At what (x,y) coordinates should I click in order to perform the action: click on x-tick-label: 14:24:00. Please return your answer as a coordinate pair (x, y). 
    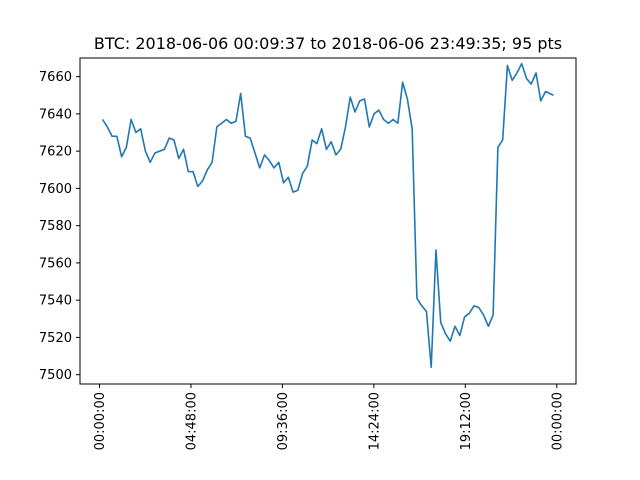
    Looking at the image, I should click on (374, 421).